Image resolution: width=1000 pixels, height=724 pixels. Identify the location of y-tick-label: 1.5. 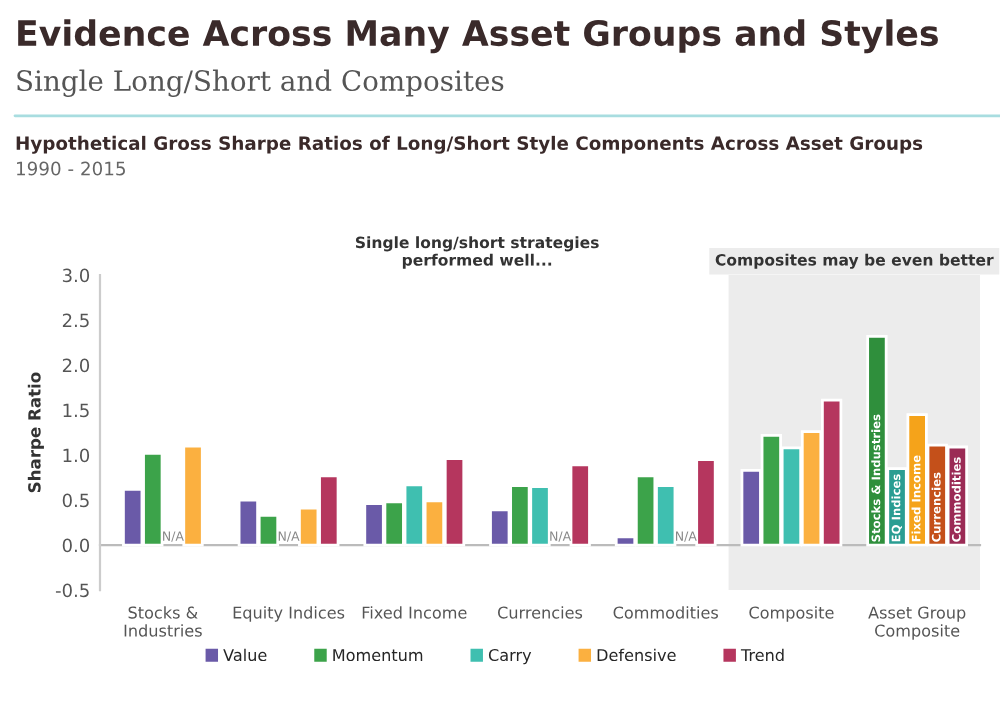
(76, 410).